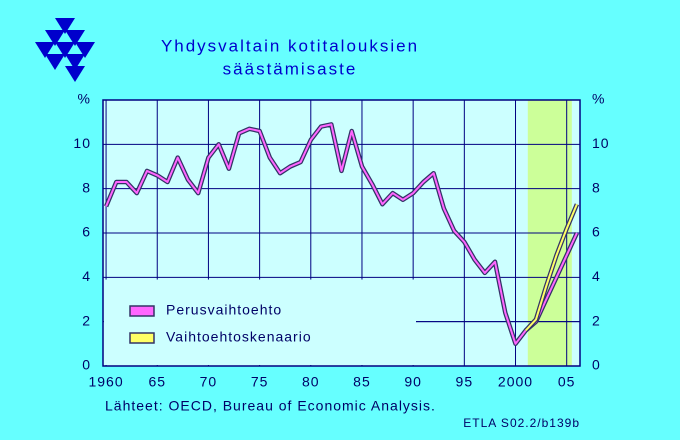  Describe the element at coordinates (311, 382) in the screenshot. I see `x-tick-label: 80` at that location.